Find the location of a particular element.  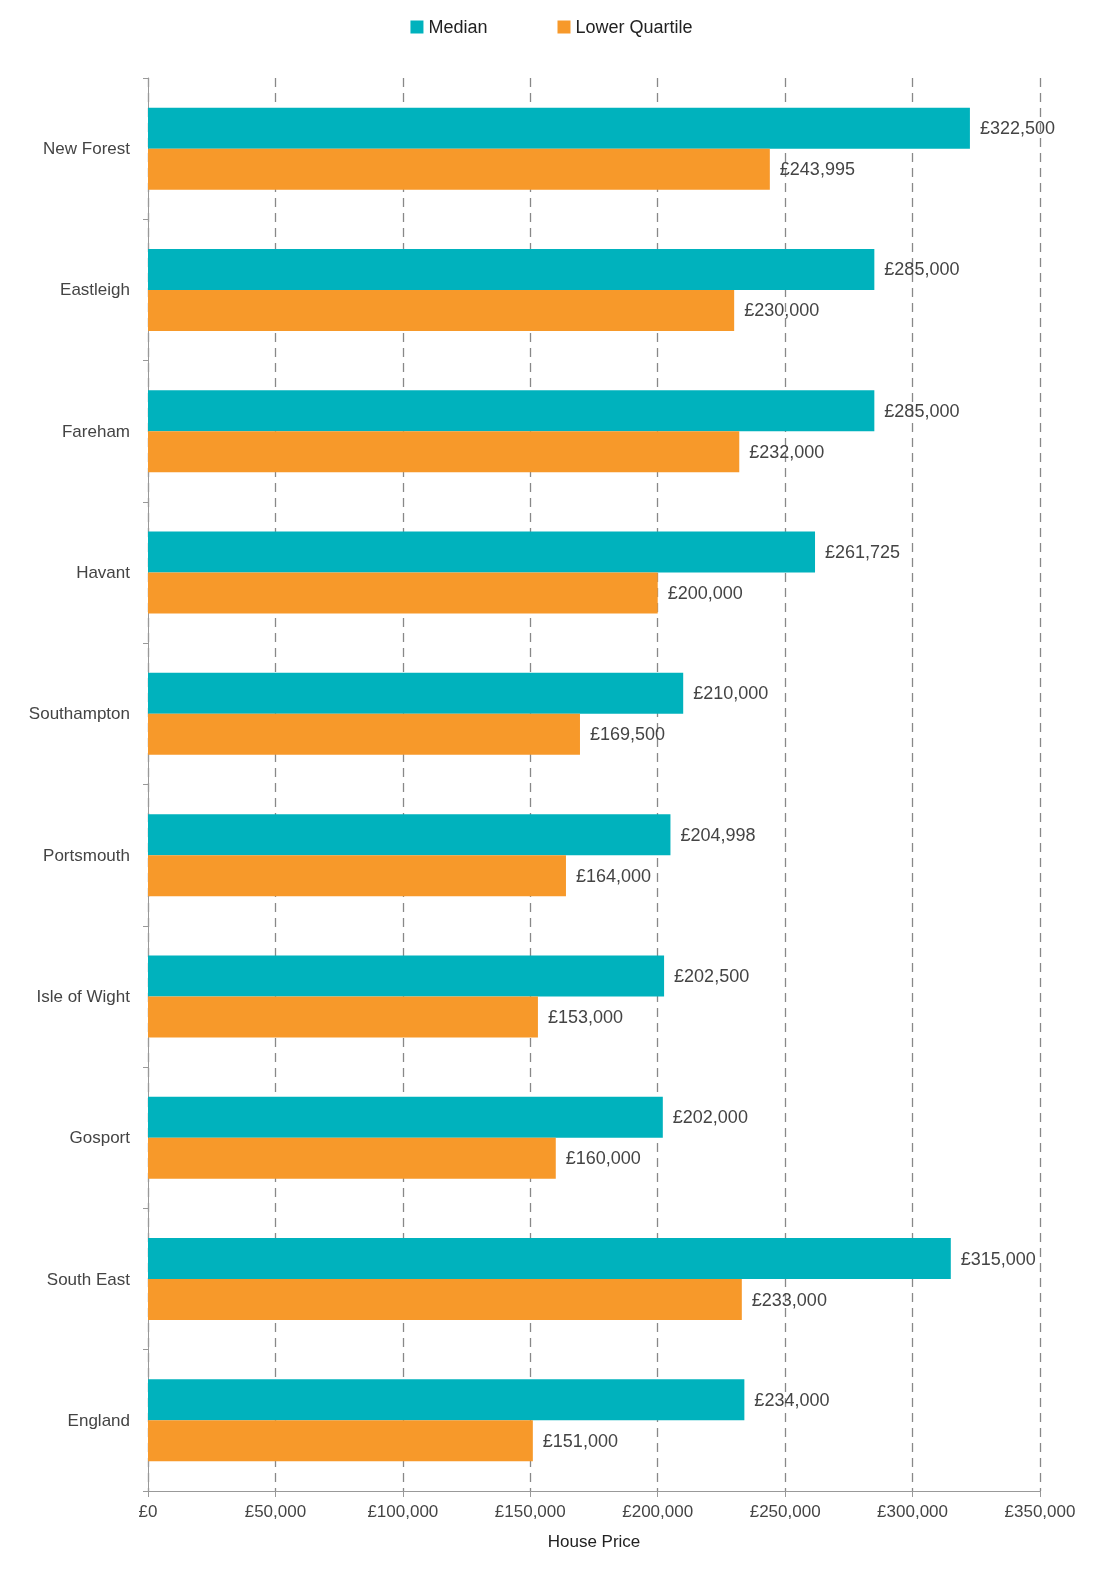

data-label: £200,000 is located at coordinates (705, 593).